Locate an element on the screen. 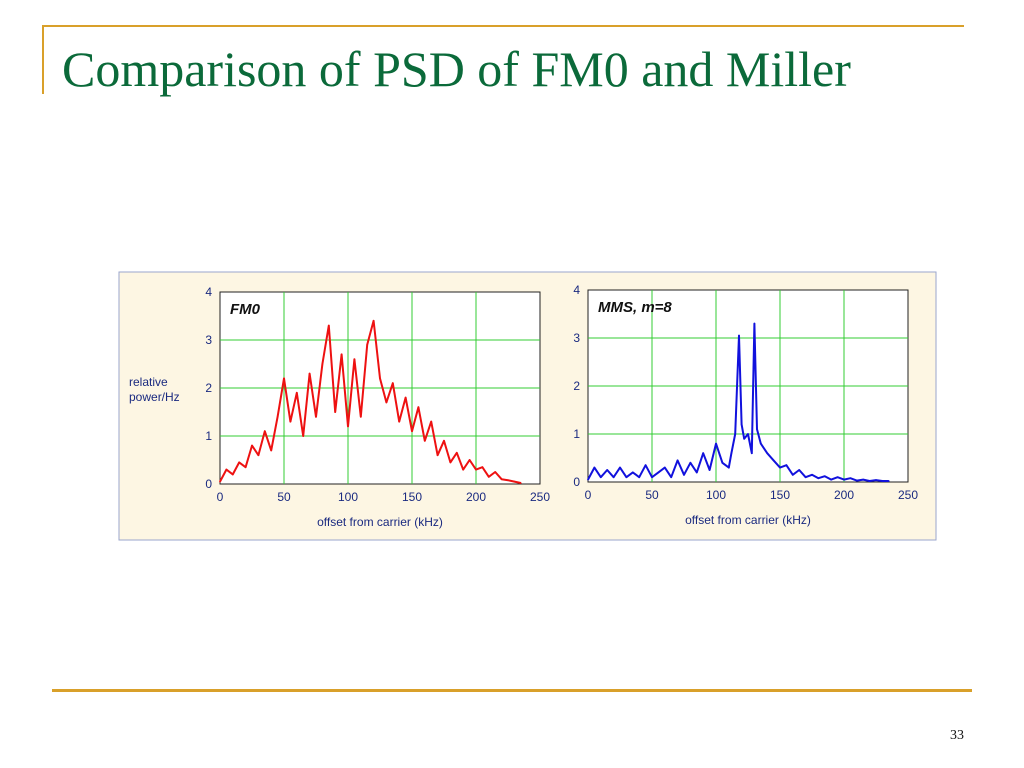  miller-x-tick-label: 0 is located at coordinates (588, 495).